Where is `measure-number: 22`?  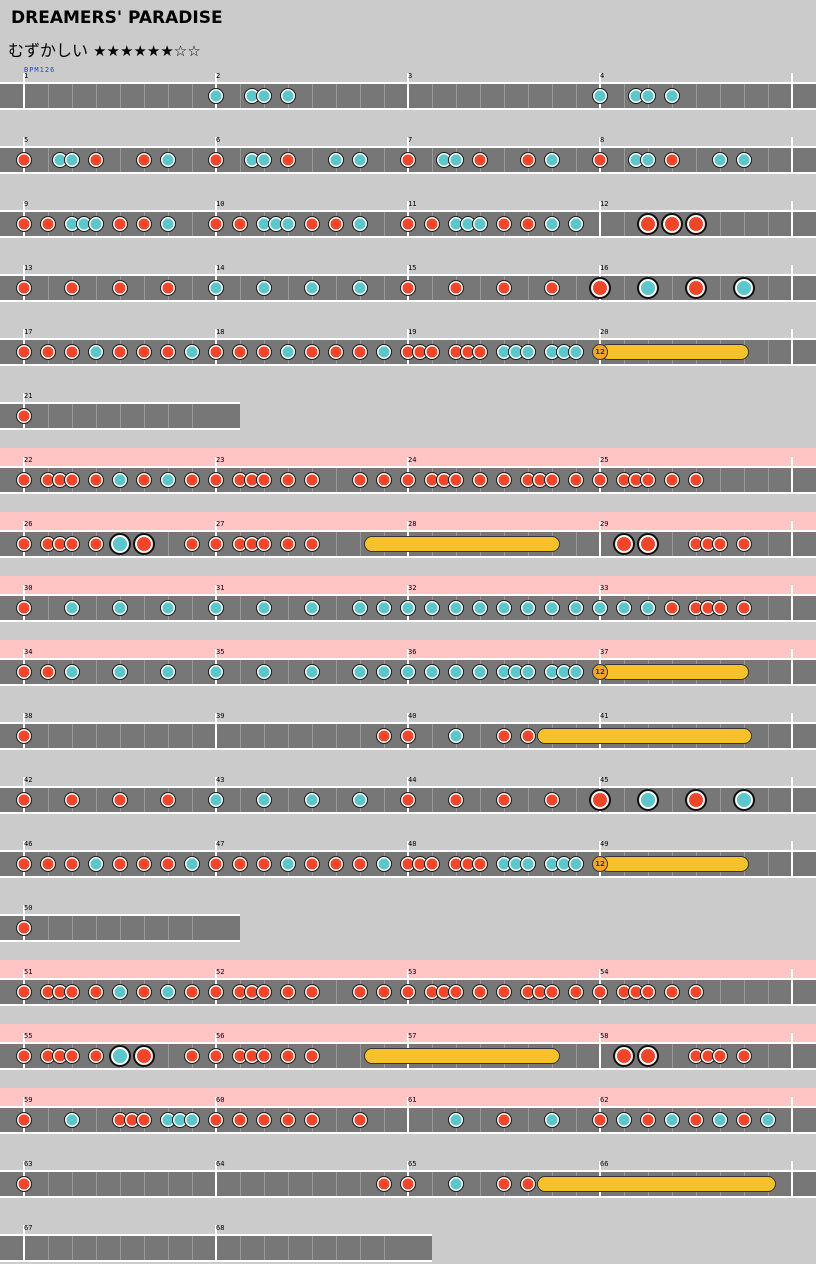 measure-number: 22 is located at coordinates (28, 460).